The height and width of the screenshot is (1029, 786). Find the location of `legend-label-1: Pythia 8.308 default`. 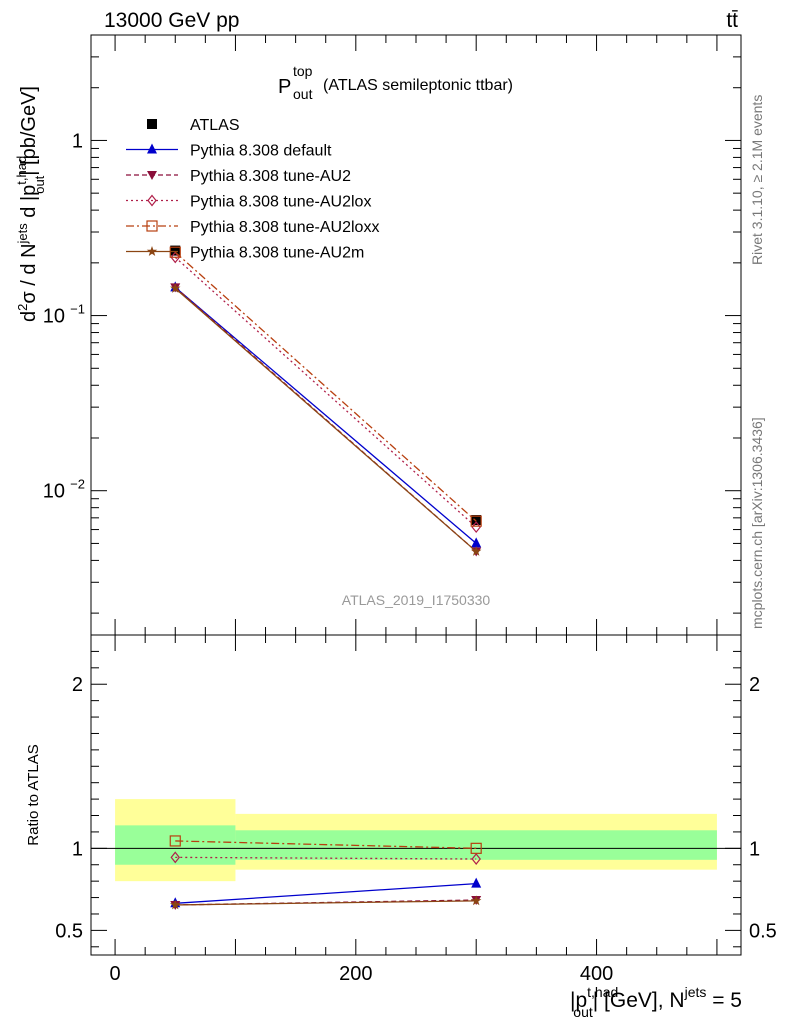

legend-label-1: Pythia 8.308 default is located at coordinates (261, 151).